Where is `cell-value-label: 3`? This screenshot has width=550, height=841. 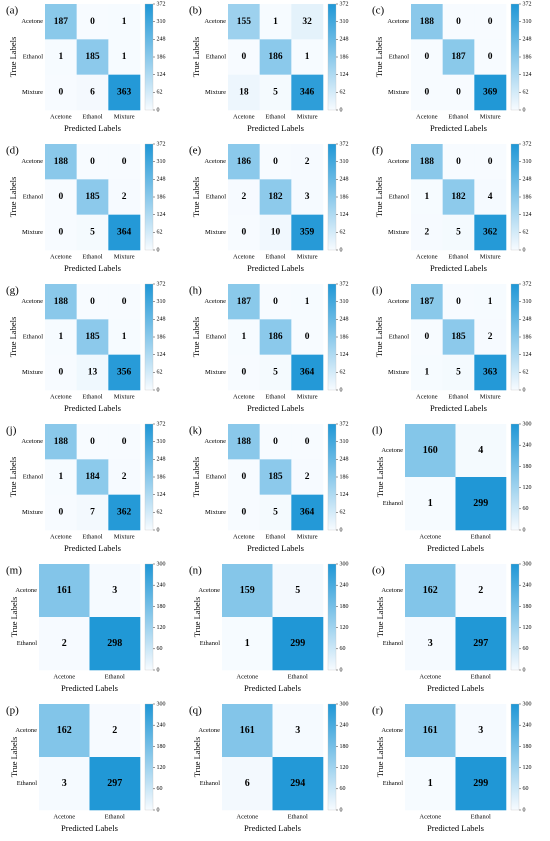 cell-value-label: 3 is located at coordinates (480, 730).